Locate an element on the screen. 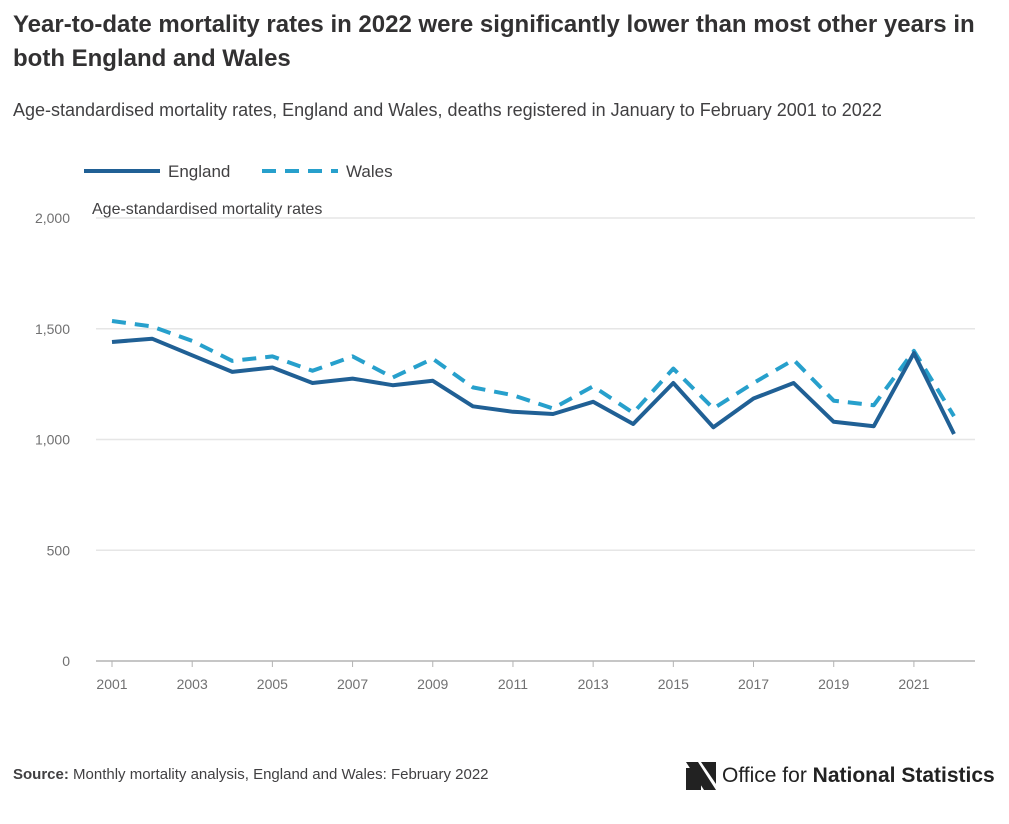  x-tick-label: 2017 is located at coordinates (753, 684).